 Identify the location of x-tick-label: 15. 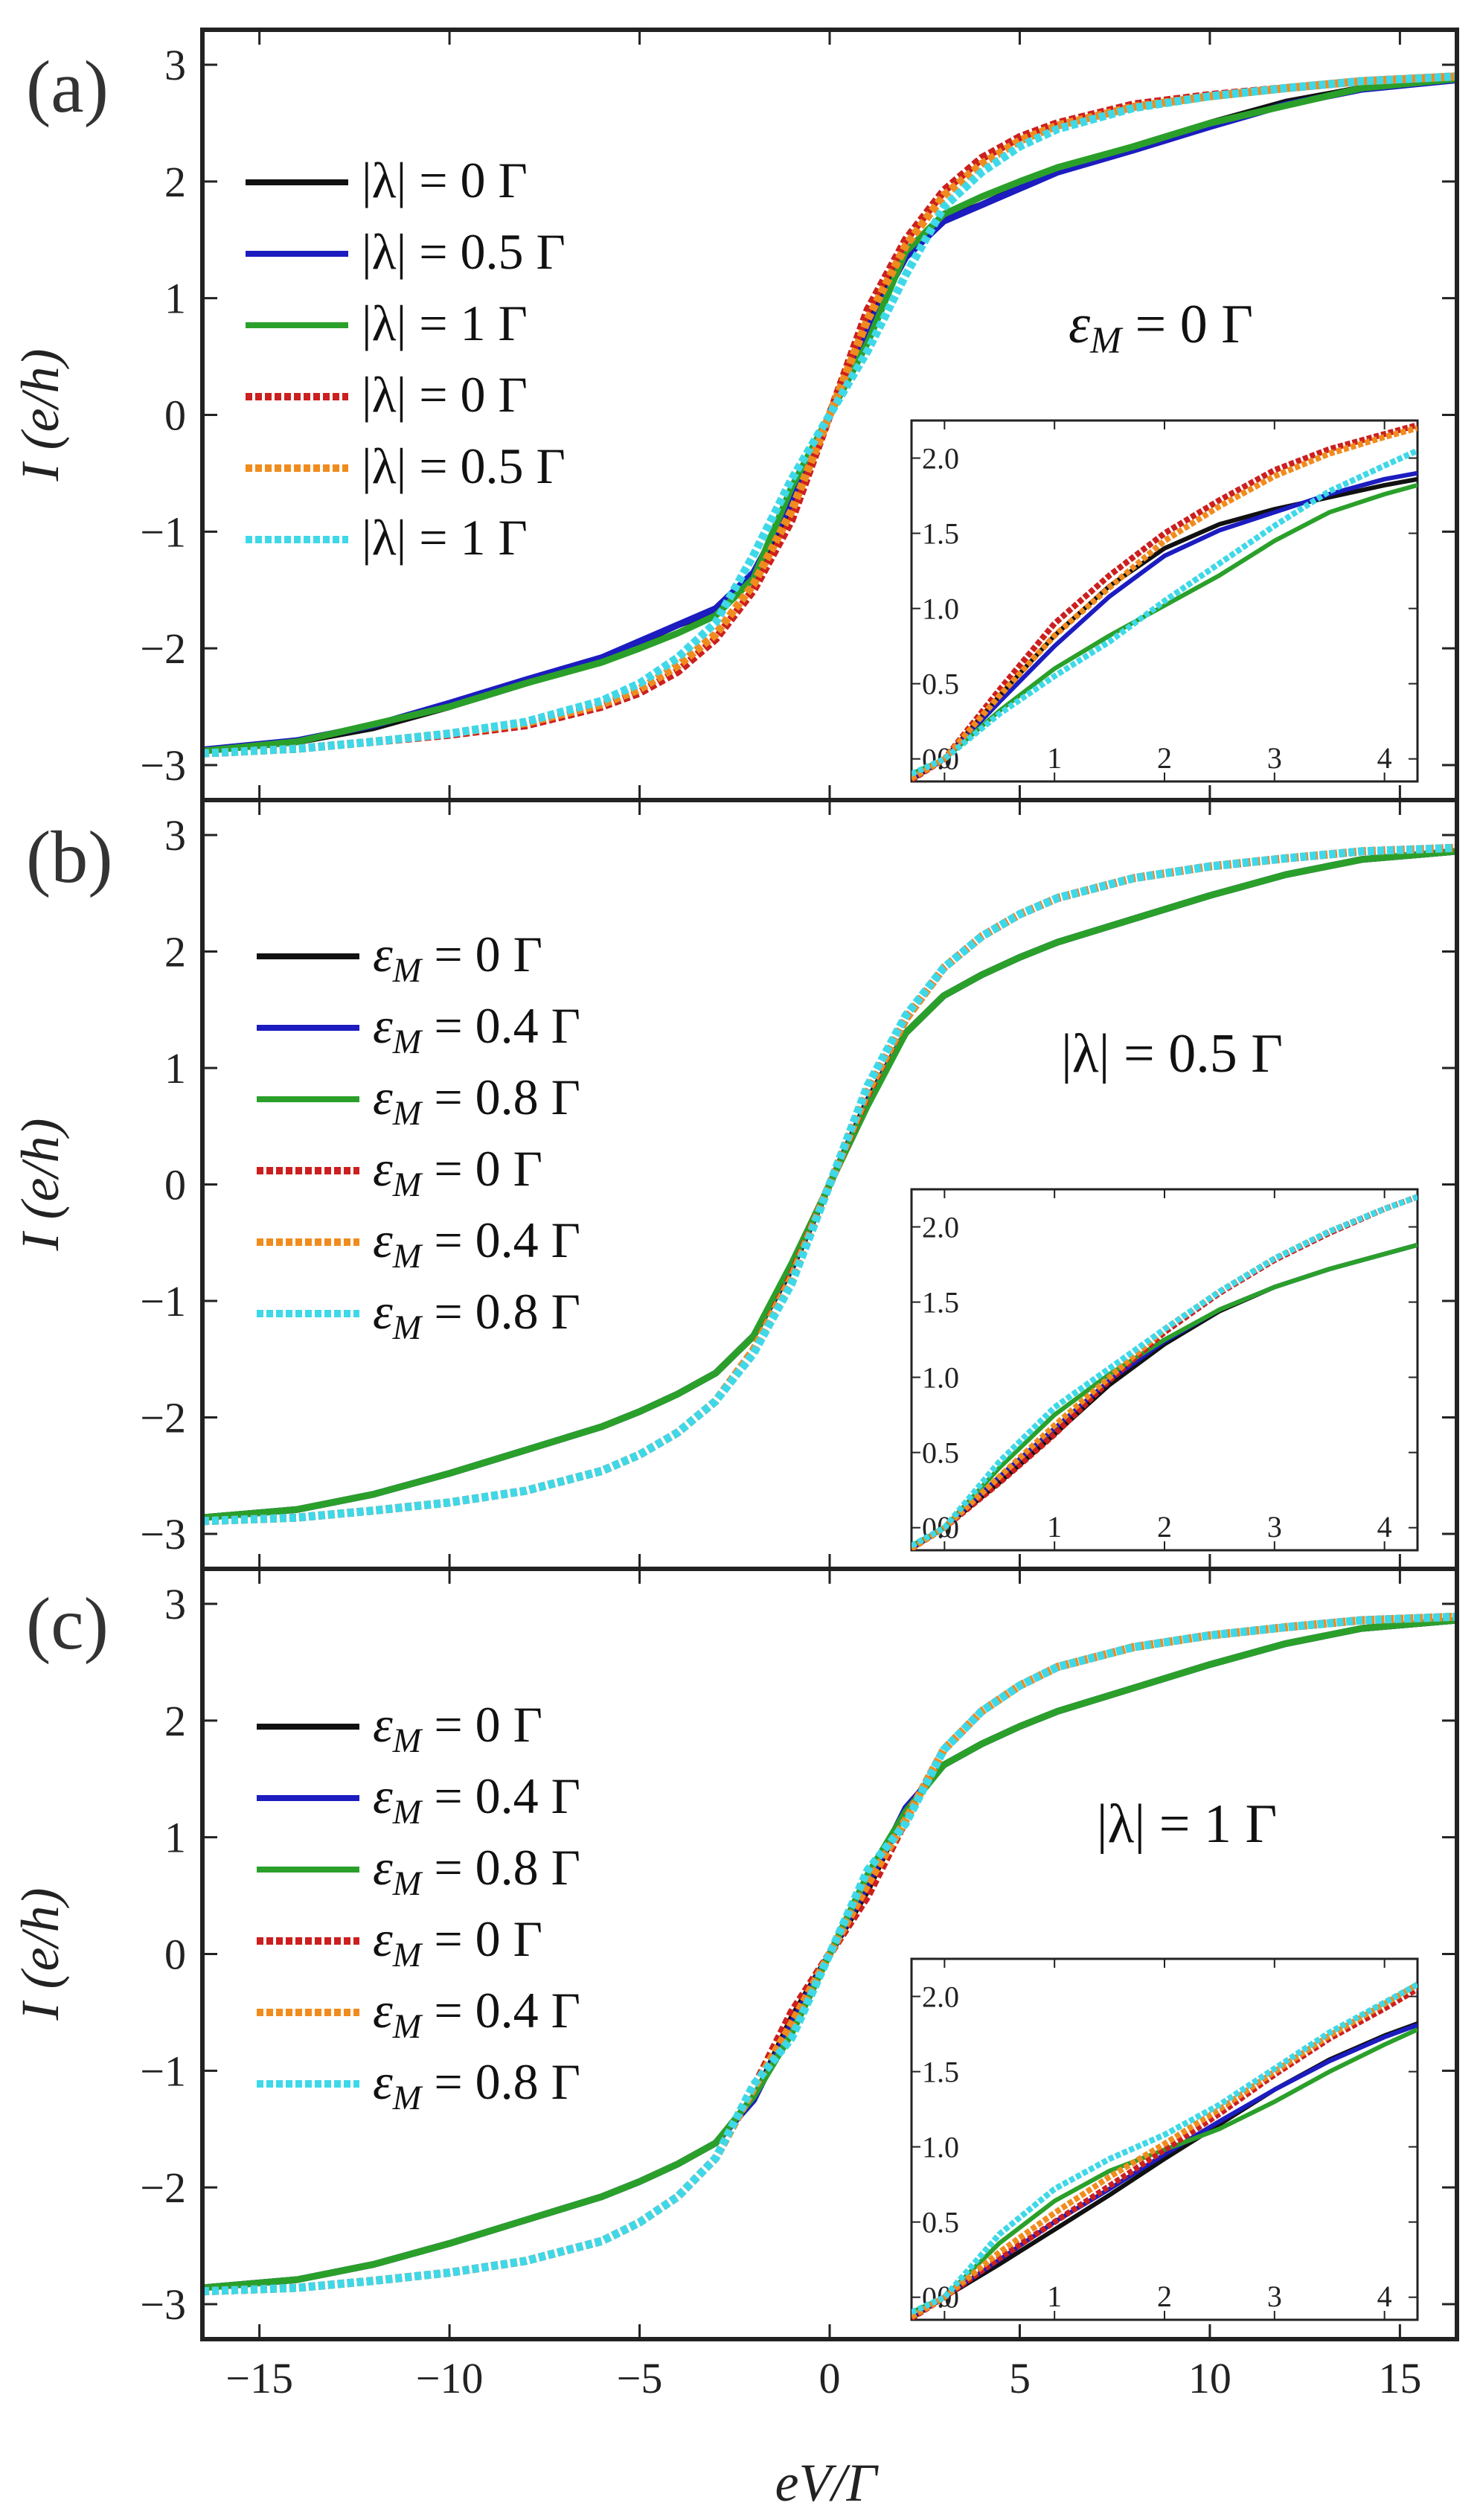
(1399, 2378).